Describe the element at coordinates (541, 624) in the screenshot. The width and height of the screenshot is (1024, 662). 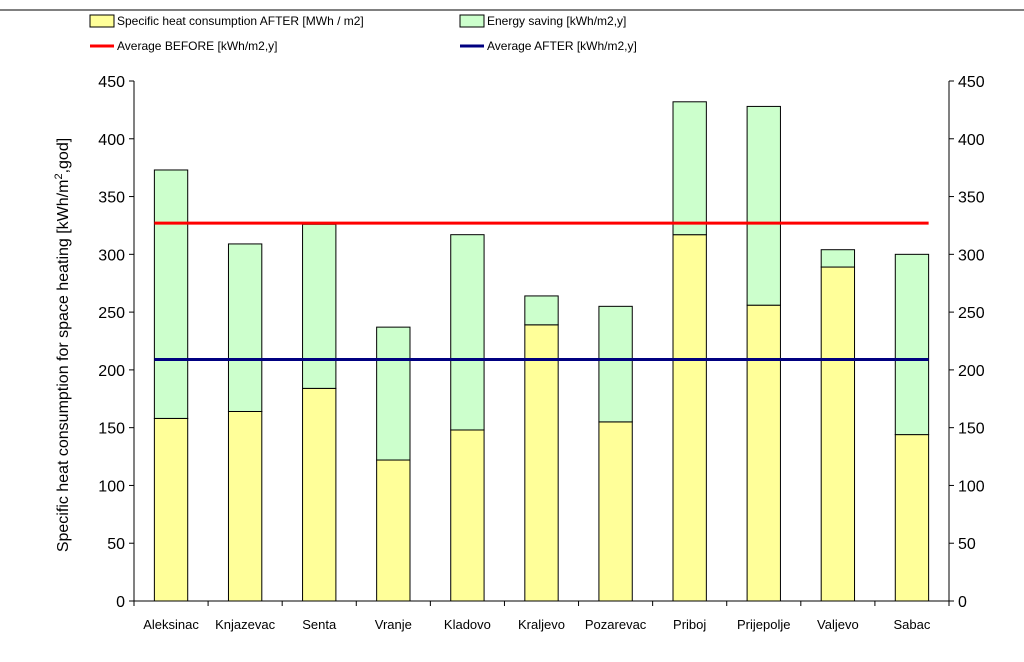
I see `x-category-label: Kraljevo` at that location.